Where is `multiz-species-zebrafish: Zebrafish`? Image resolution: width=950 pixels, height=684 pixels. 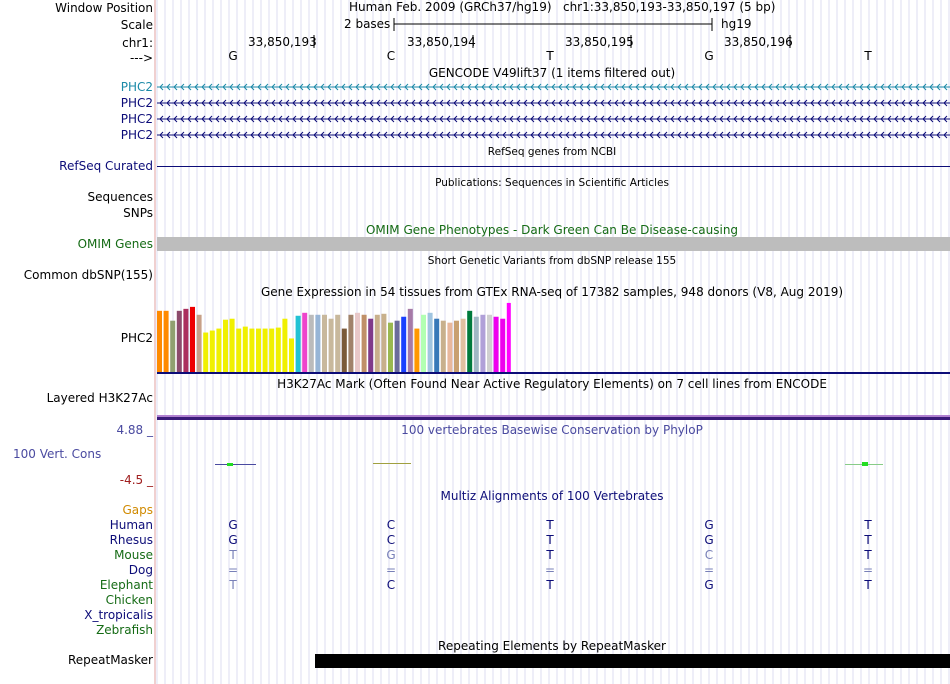
multiz-species-zebrafish: Zebrafish is located at coordinates (124, 630).